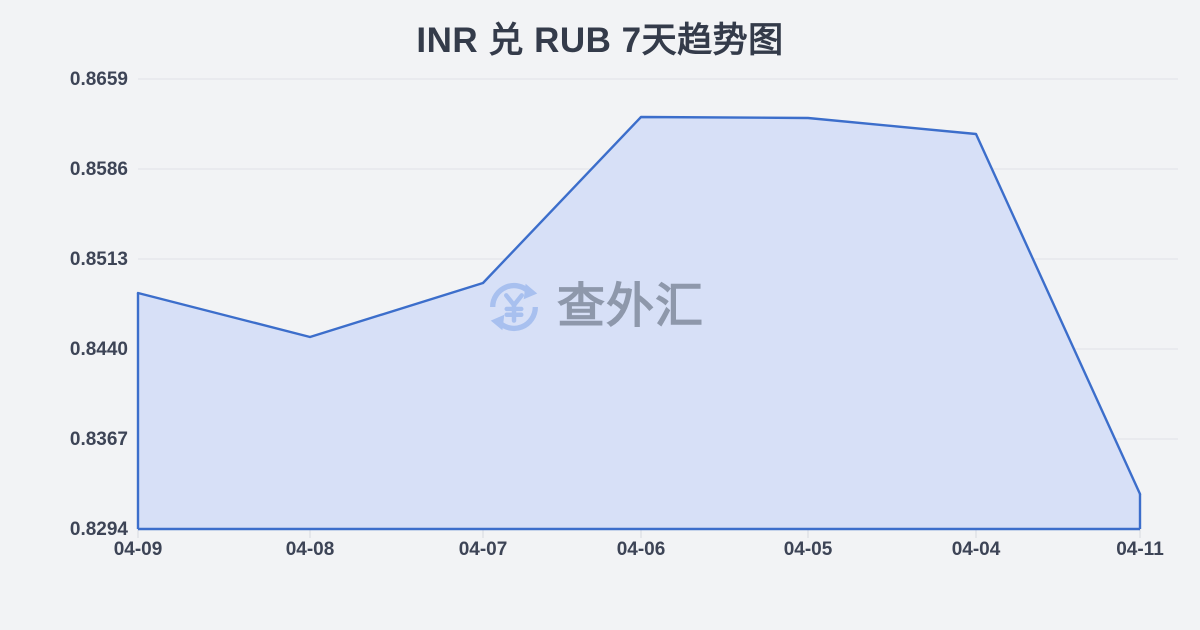  Describe the element at coordinates (976, 549) in the screenshot. I see `x-axis-tick-label: 04-04` at that location.